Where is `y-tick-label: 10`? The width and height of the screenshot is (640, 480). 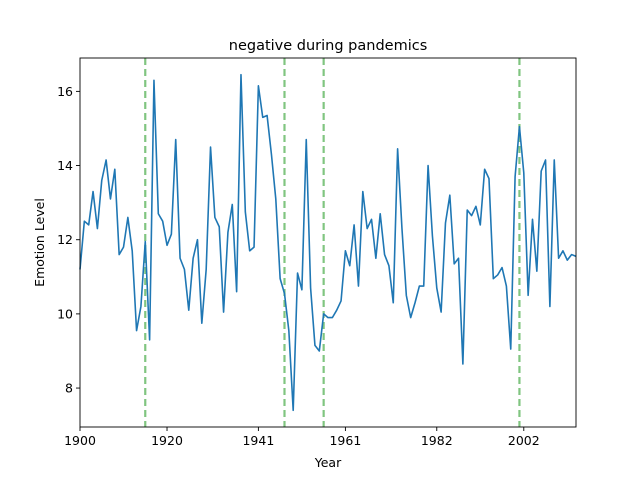
y-tick-label: 10 is located at coordinates (65, 313).